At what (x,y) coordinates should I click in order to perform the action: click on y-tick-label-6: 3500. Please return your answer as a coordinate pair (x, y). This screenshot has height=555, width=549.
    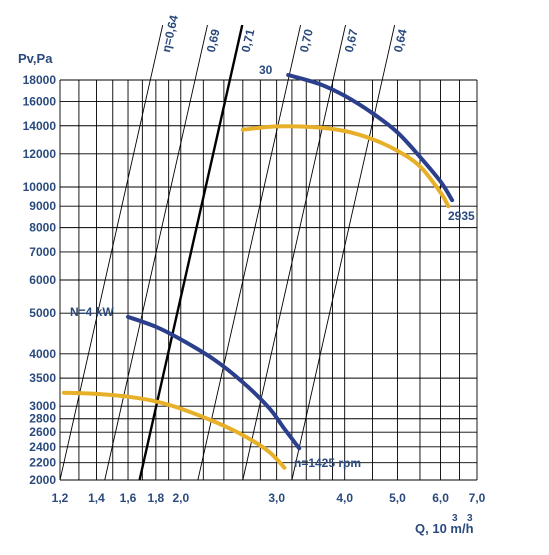
    Looking at the image, I should click on (42, 378).